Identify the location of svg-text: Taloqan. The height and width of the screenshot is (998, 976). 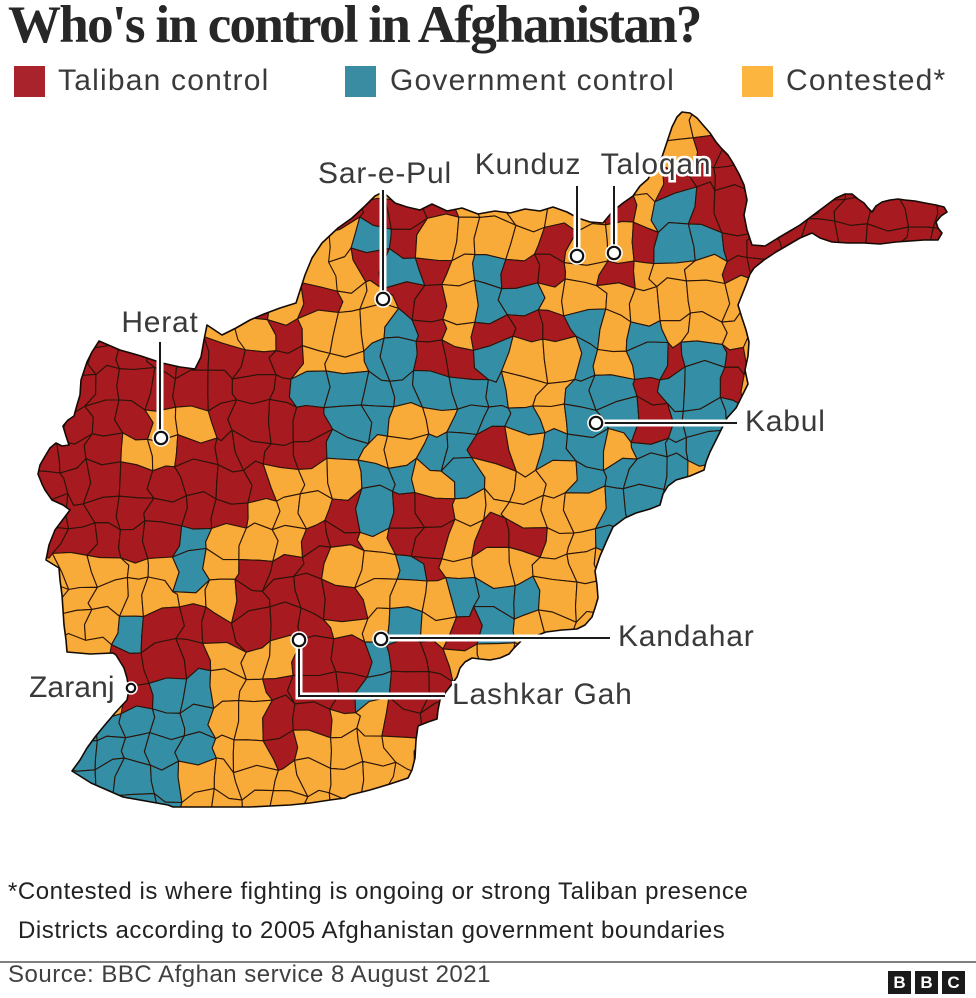
(656, 164).